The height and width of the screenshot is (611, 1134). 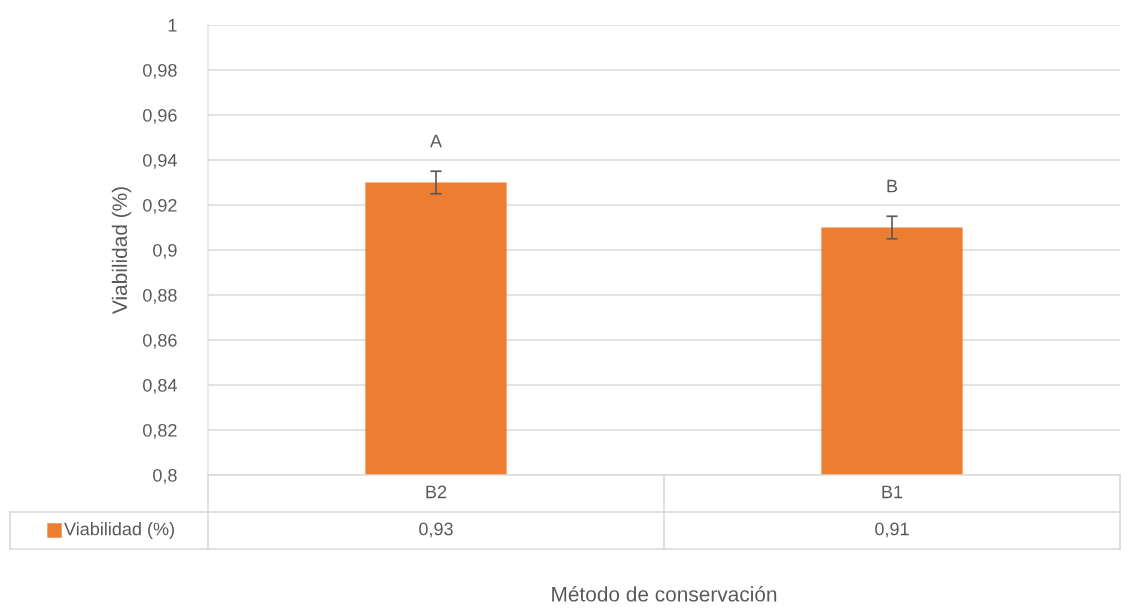 I want to click on annotation: A, so click(x=436, y=141).